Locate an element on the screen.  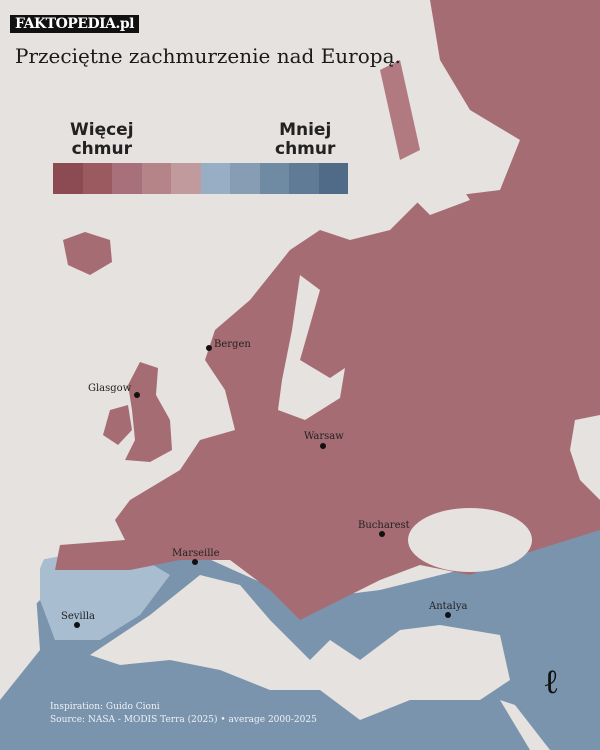
city-label-bucharest: Bucharest is located at coordinates (384, 525).